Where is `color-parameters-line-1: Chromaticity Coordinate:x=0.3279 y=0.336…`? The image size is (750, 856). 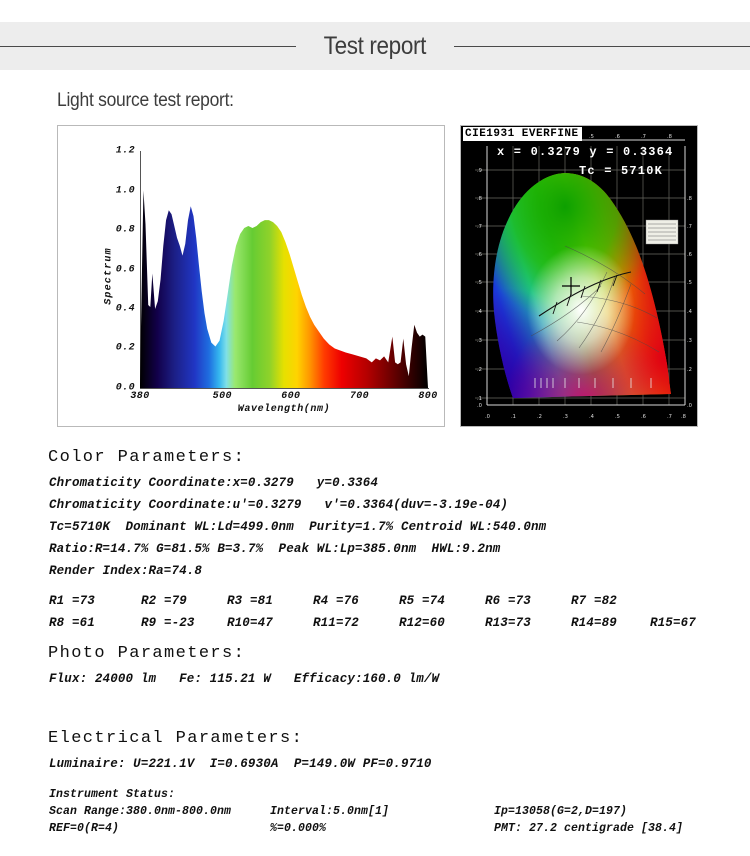 color-parameters-line-1: Chromaticity Coordinate:x=0.3279 y=0.336… is located at coordinates (214, 483).